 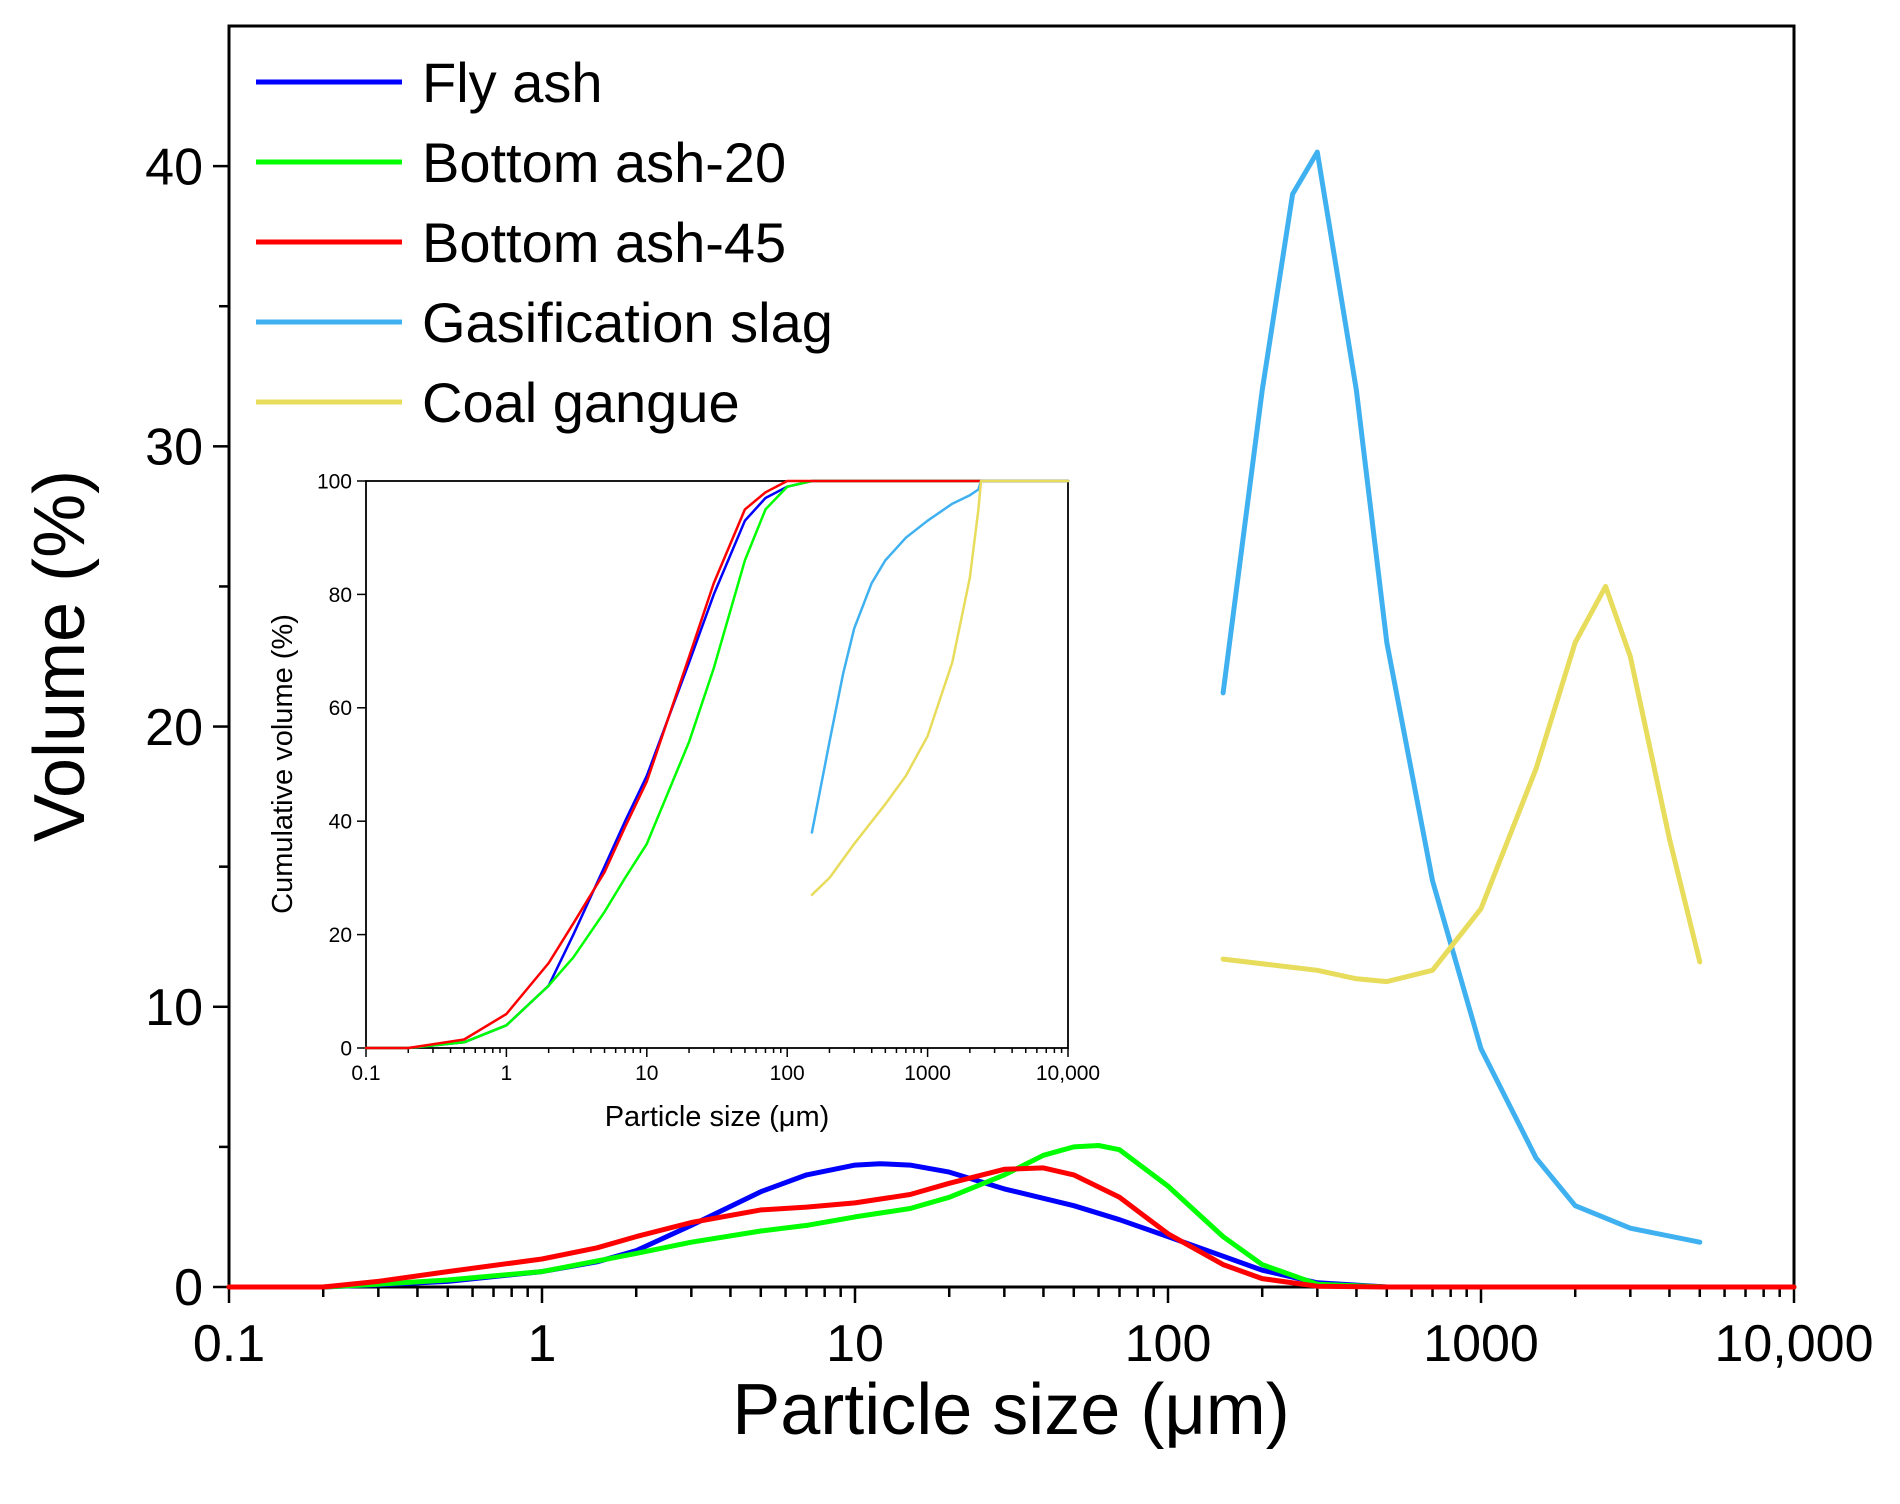 I want to click on main-x-tick-label: 0.1, so click(x=229, y=1344).